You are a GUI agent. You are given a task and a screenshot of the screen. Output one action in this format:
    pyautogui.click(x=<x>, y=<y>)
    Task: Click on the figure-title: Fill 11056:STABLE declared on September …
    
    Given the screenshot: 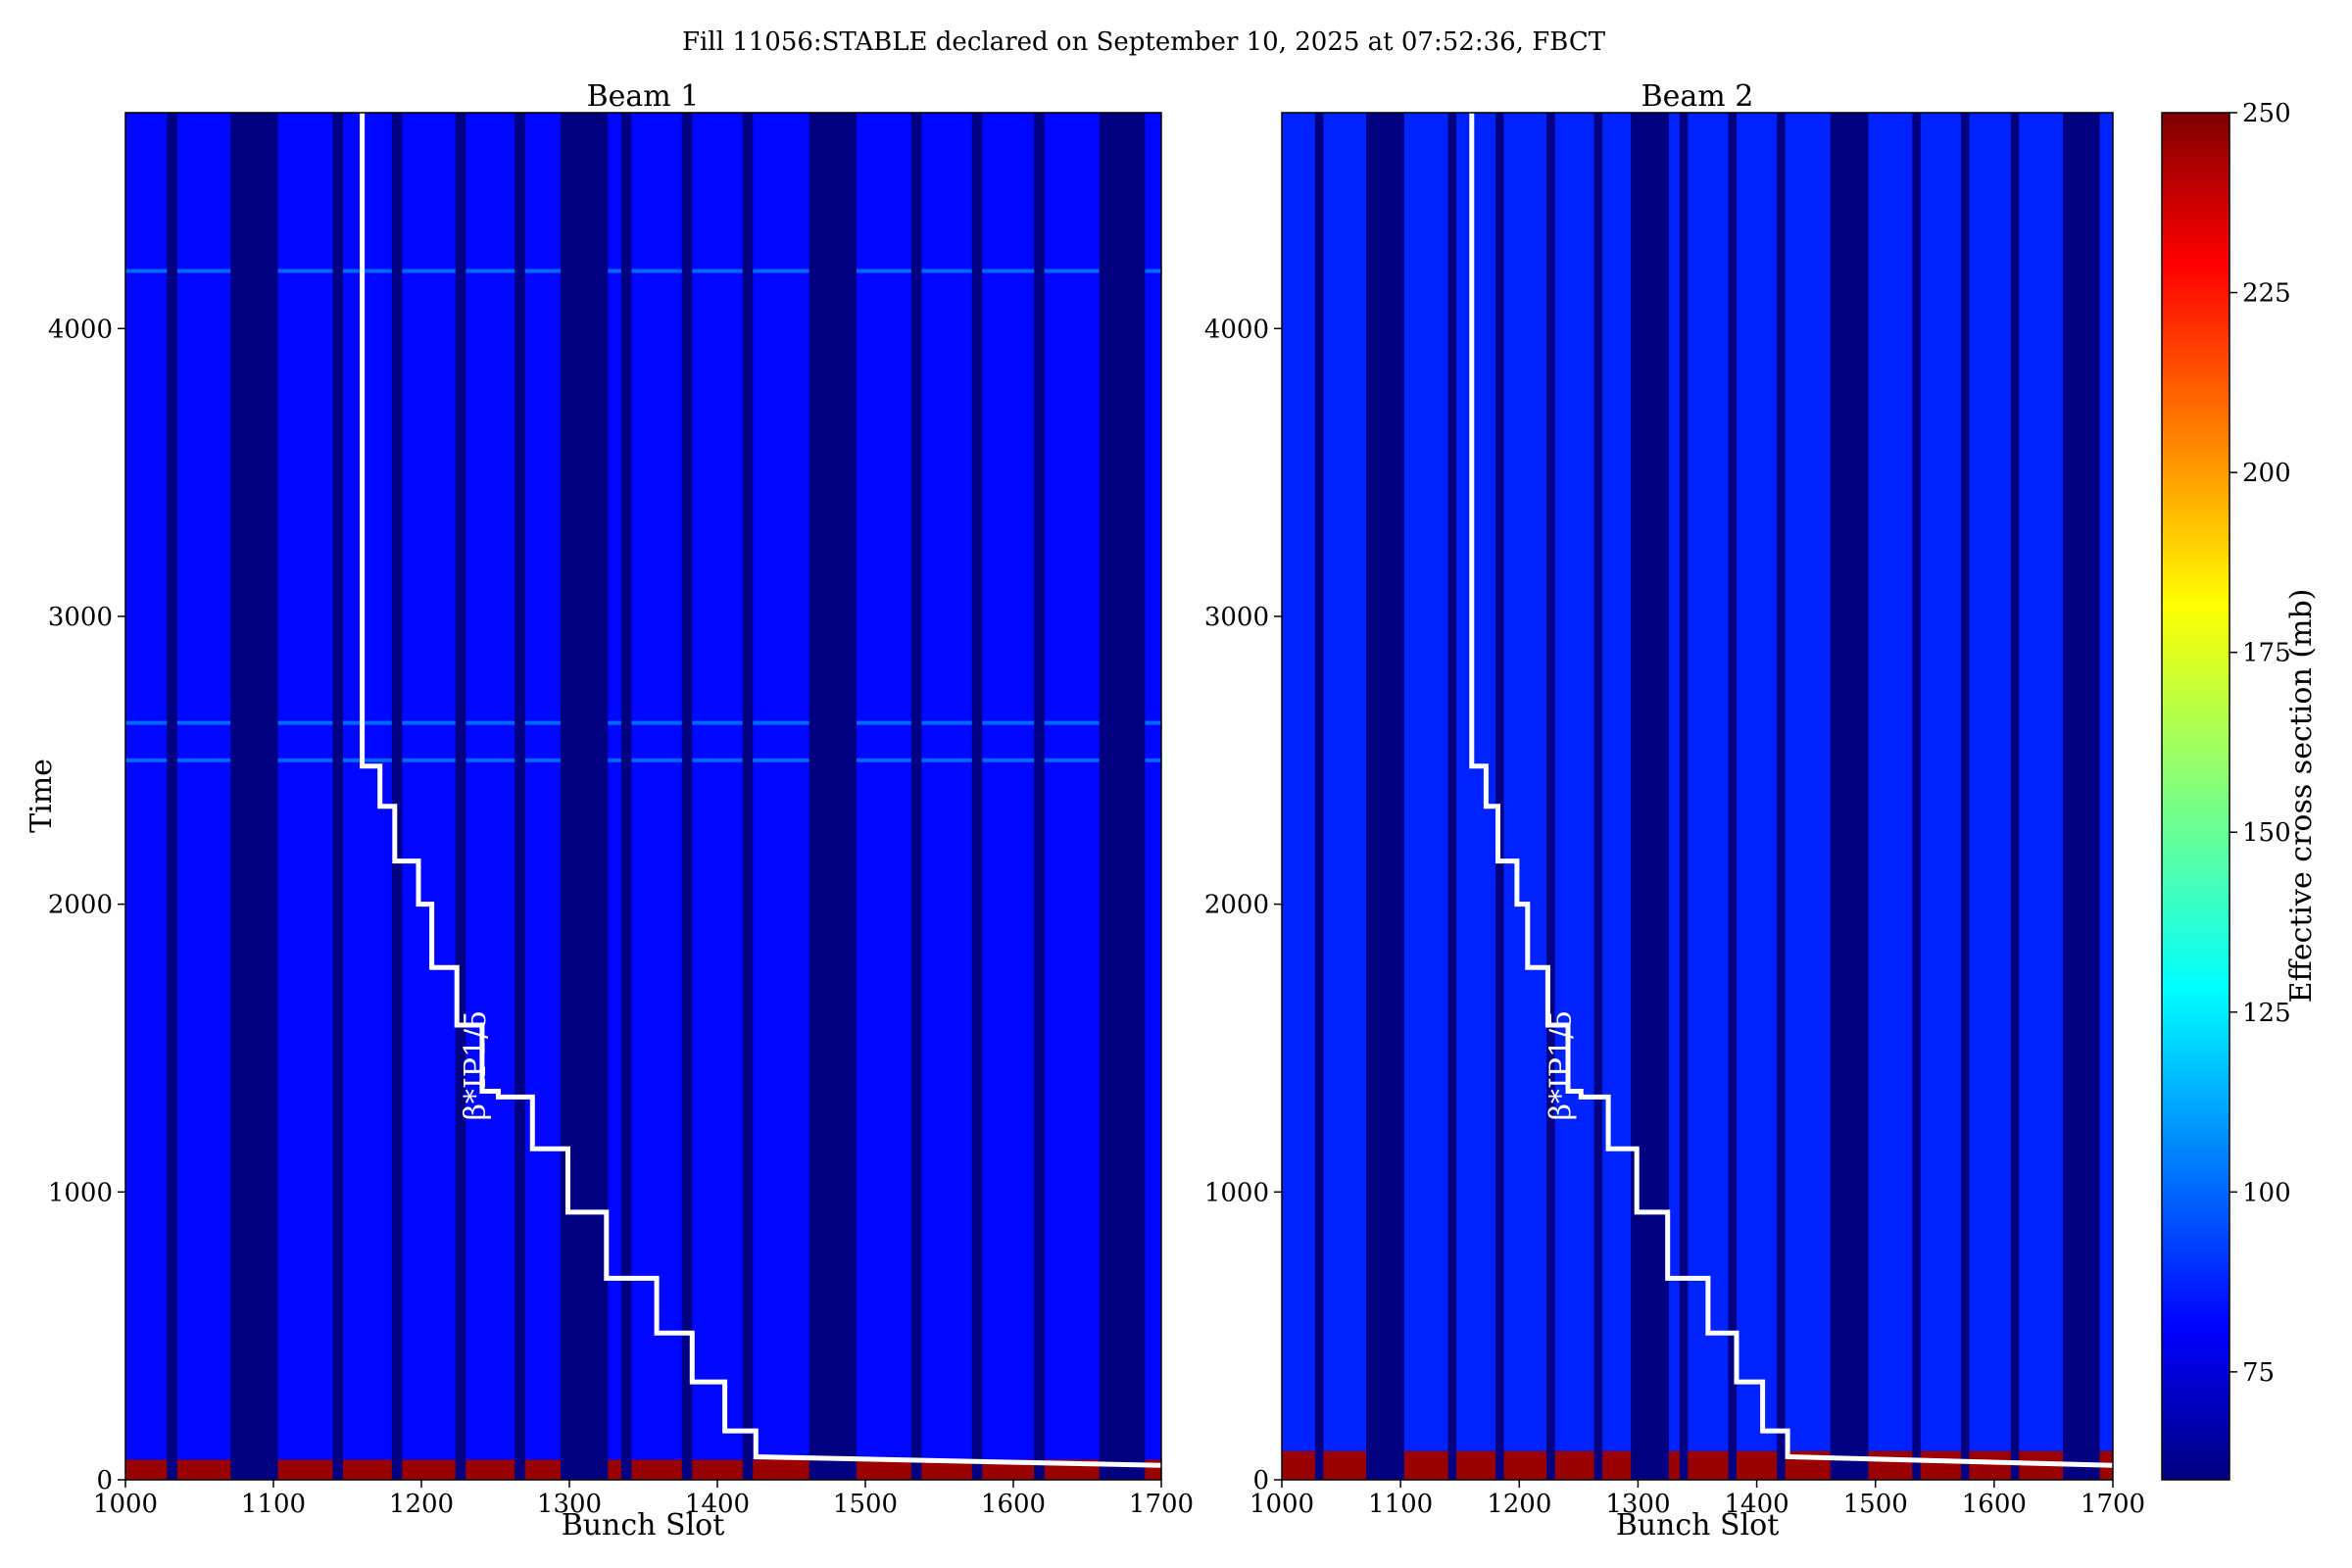 What is the action you would take?
    pyautogui.click(x=1144, y=42)
    